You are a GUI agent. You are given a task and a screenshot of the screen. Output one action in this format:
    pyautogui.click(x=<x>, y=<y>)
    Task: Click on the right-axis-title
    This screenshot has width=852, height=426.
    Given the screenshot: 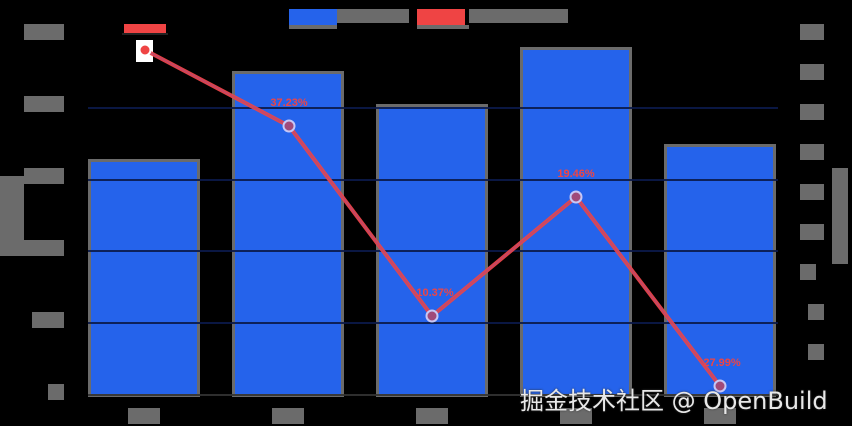 What is the action you would take?
    pyautogui.click(x=840, y=216)
    